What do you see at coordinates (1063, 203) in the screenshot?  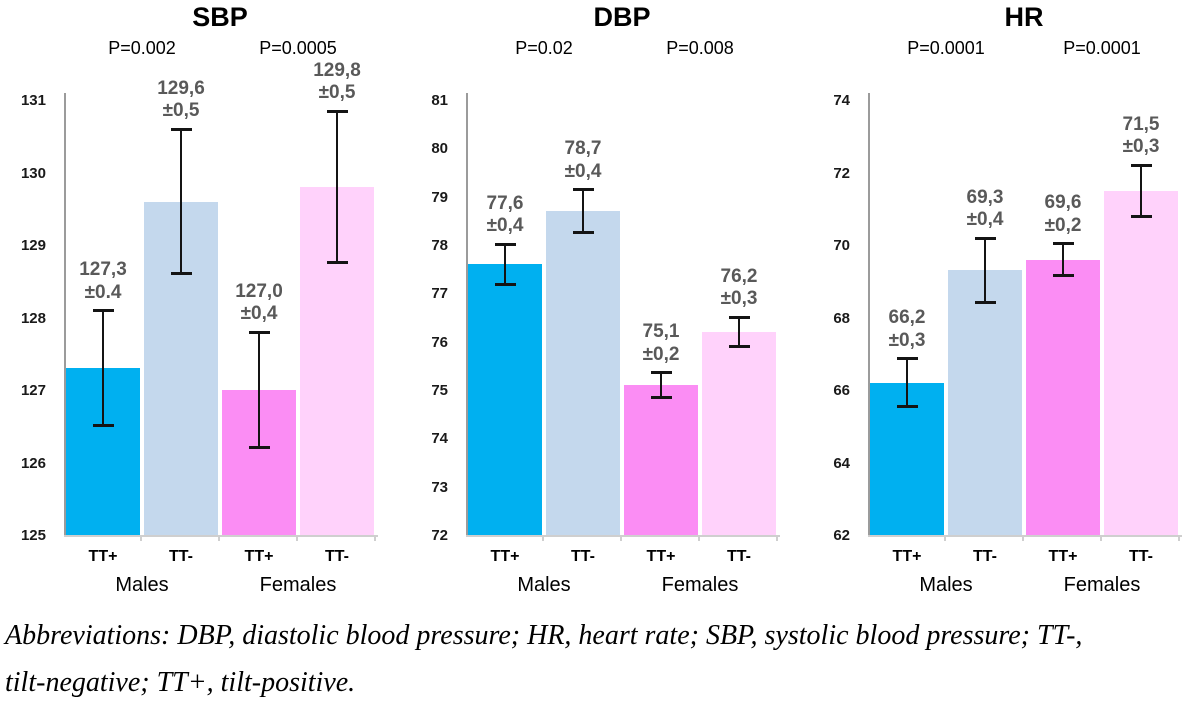 I see `bar-value-mean: 69,6` at bounding box center [1063, 203].